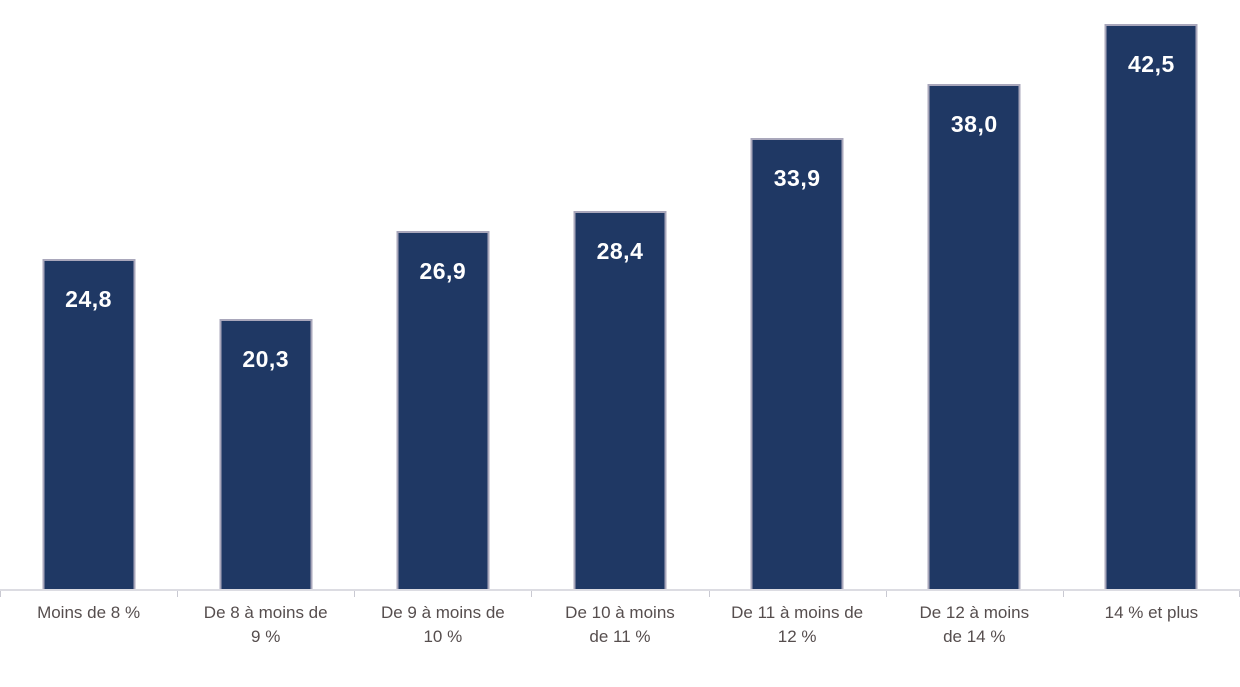 This screenshot has height=687, width=1240. What do you see at coordinates (1151, 64) in the screenshot?
I see `bar-value-label: 42,5` at bounding box center [1151, 64].